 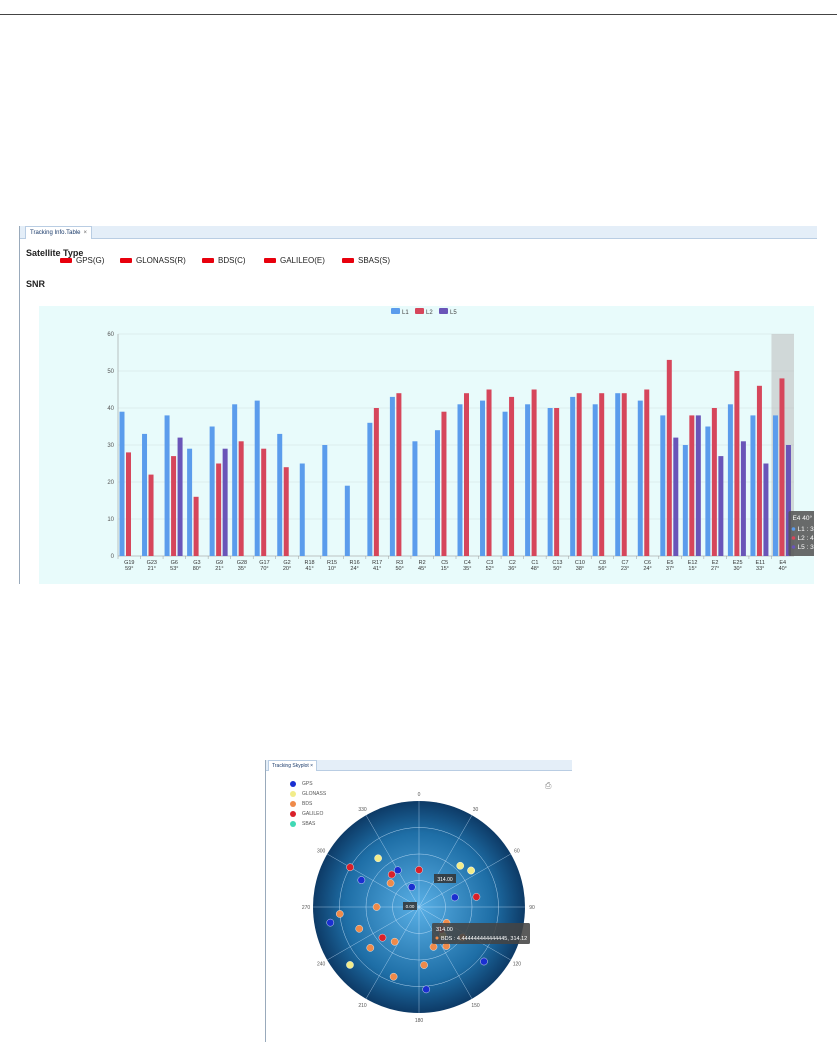 What do you see at coordinates (647, 472) in the screenshot?
I see `bar-C6-l2` at bounding box center [647, 472].